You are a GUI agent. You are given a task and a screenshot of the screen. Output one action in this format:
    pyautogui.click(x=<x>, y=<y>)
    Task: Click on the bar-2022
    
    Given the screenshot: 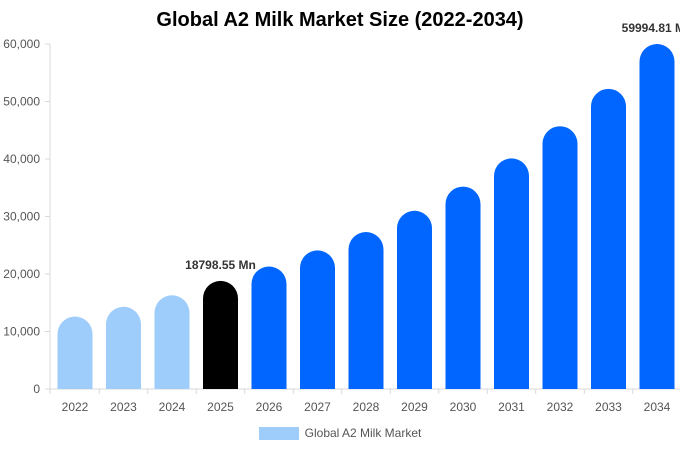 What is the action you would take?
    pyautogui.click(x=75, y=352)
    